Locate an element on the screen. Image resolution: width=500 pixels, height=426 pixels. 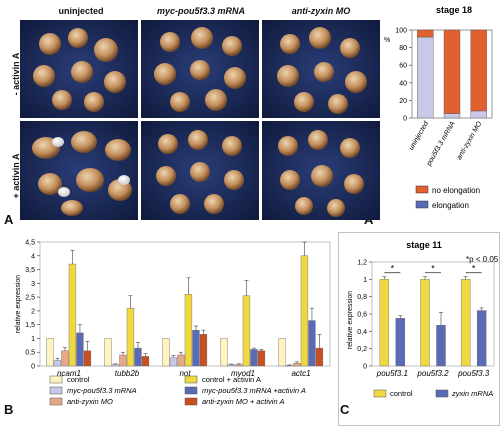
bar-no-elongation-anti-zyxin-mo is located at coordinates (478, 70).